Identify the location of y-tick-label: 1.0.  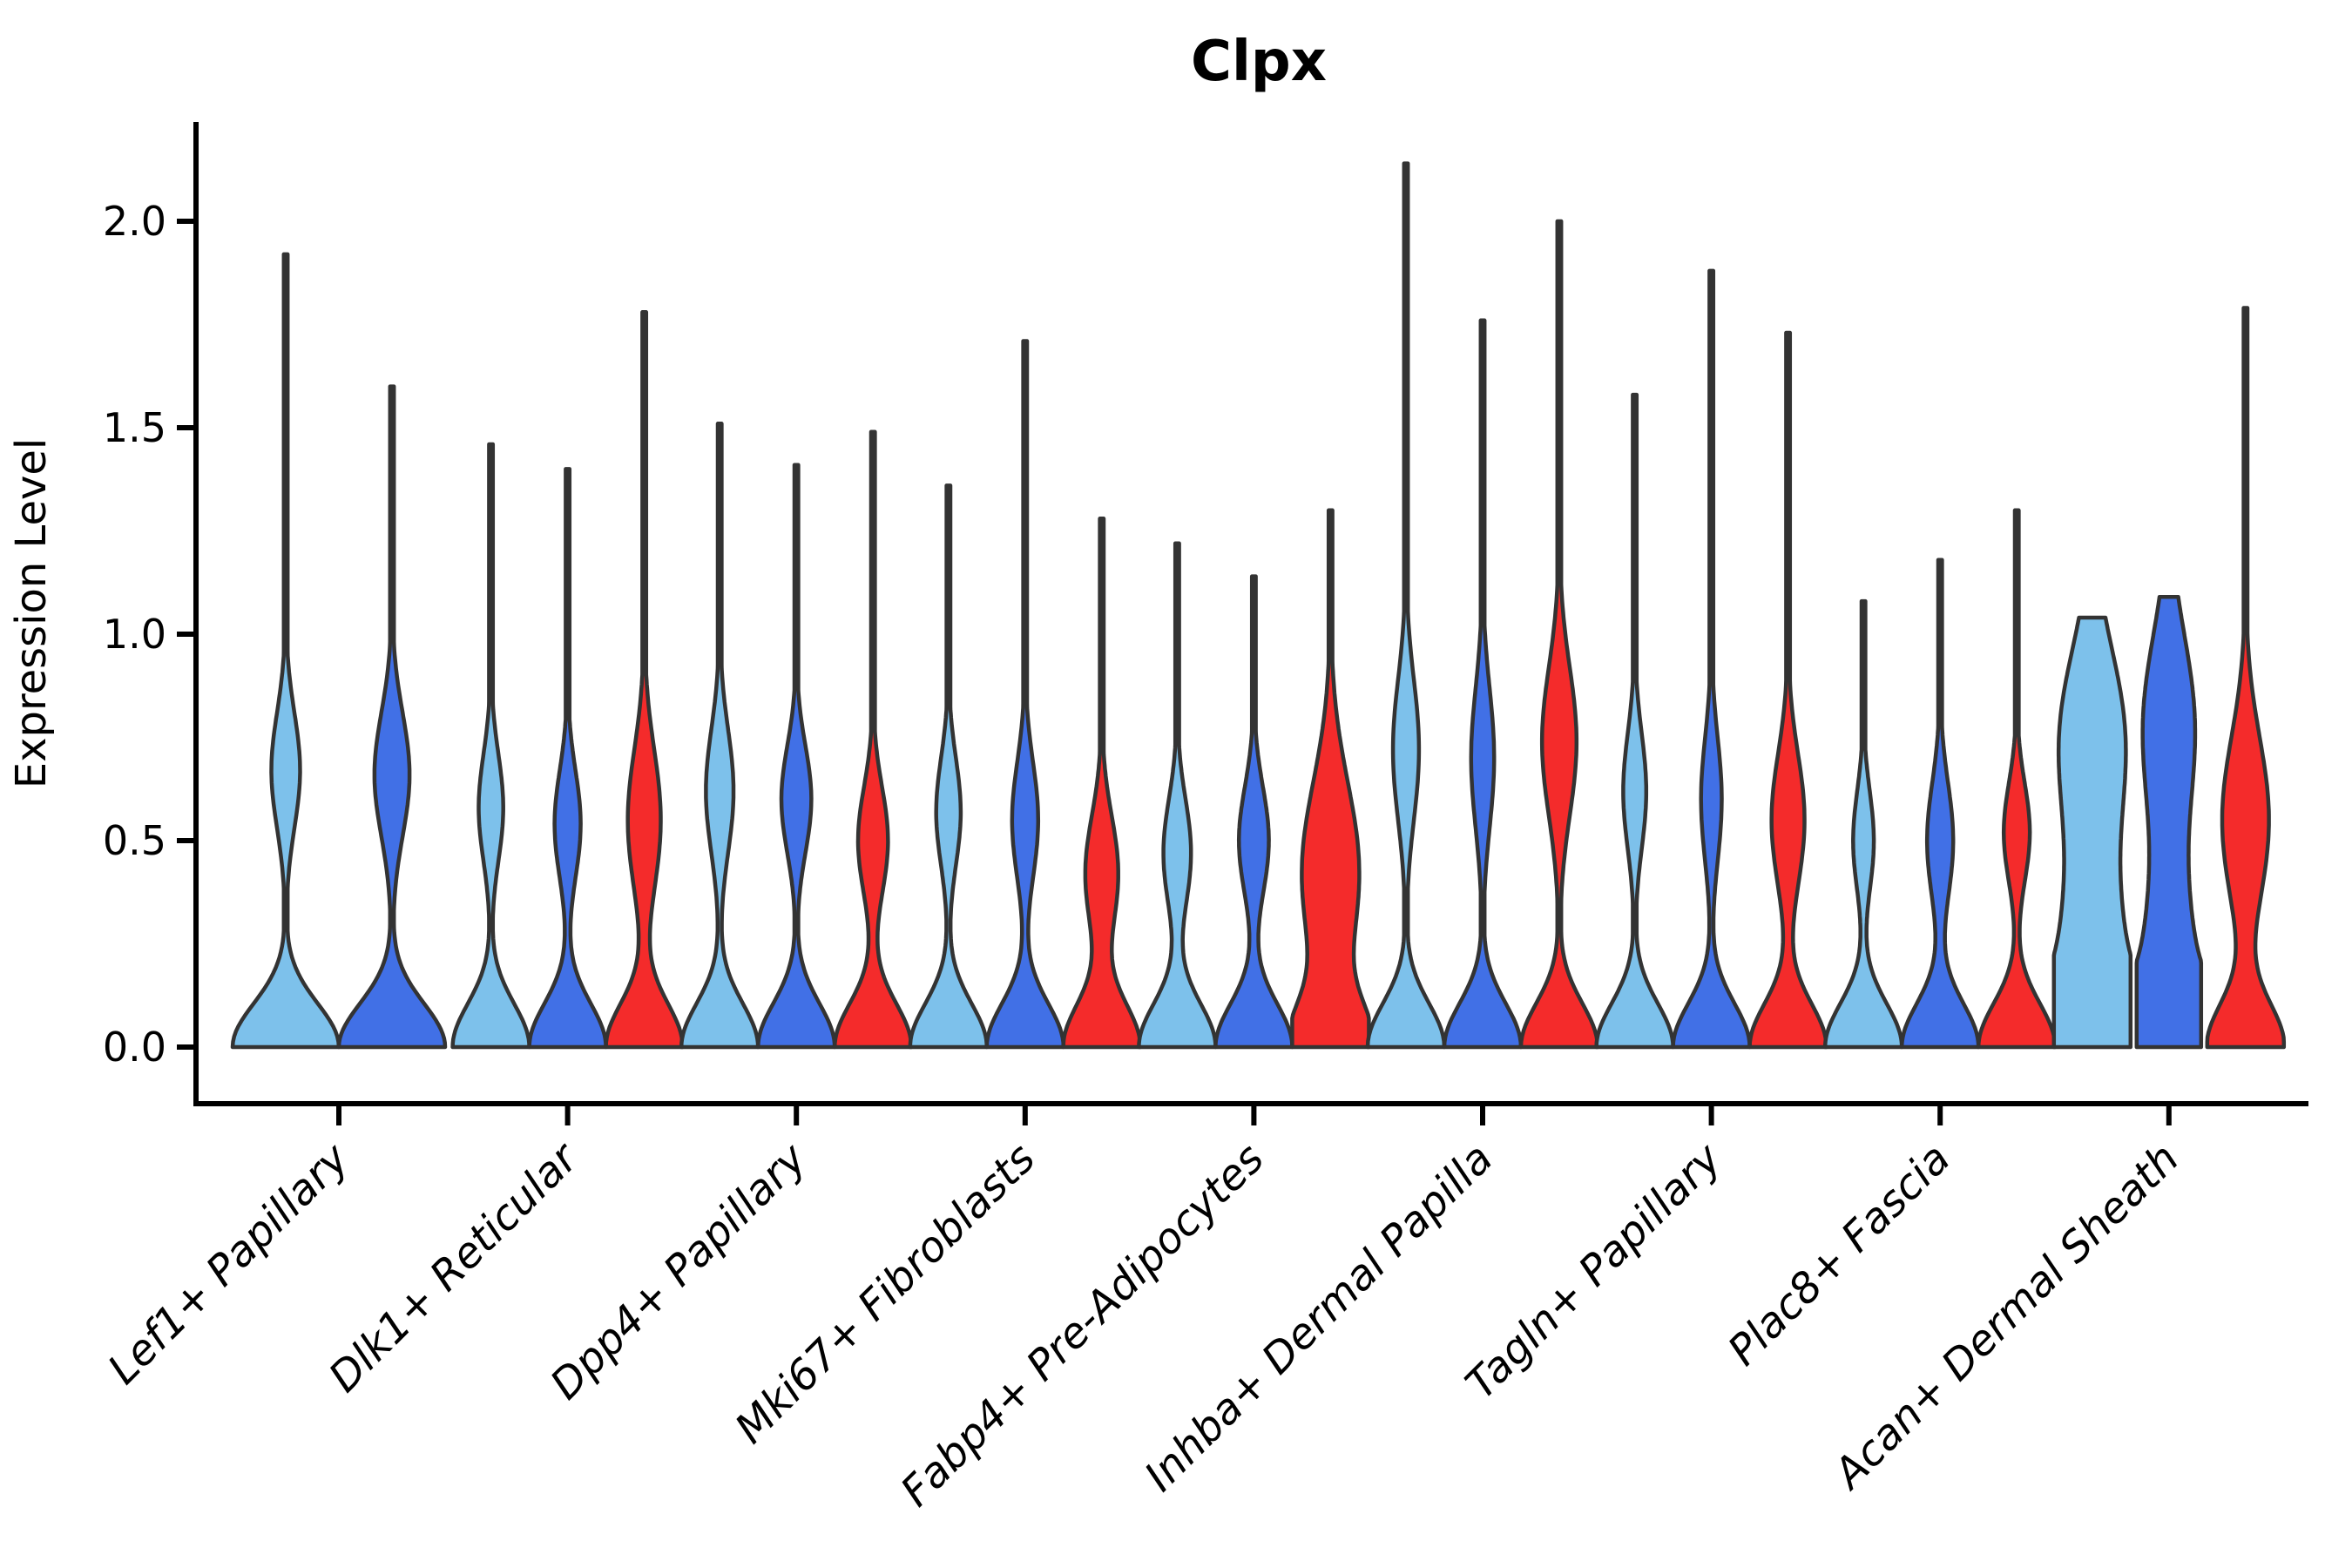
(134, 634).